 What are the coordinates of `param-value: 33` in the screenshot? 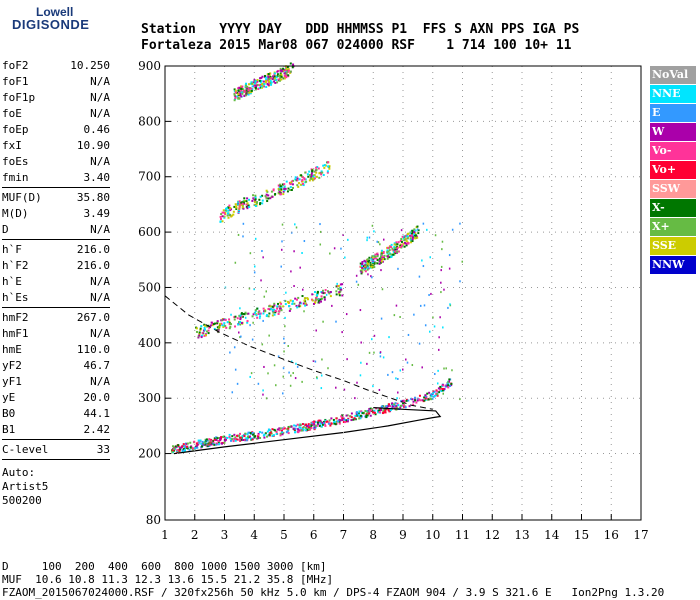 It's located at (103, 449).